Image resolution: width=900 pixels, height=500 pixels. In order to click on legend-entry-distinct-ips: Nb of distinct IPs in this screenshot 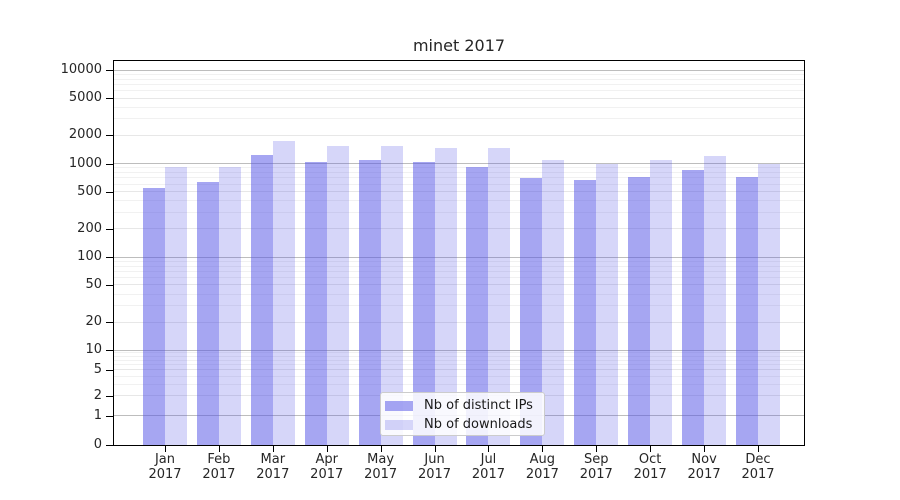, I will do `click(462, 405)`.